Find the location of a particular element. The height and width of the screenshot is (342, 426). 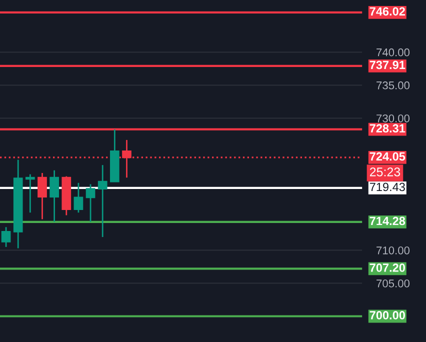

y-tick-label: 705.00 is located at coordinates (393, 284).